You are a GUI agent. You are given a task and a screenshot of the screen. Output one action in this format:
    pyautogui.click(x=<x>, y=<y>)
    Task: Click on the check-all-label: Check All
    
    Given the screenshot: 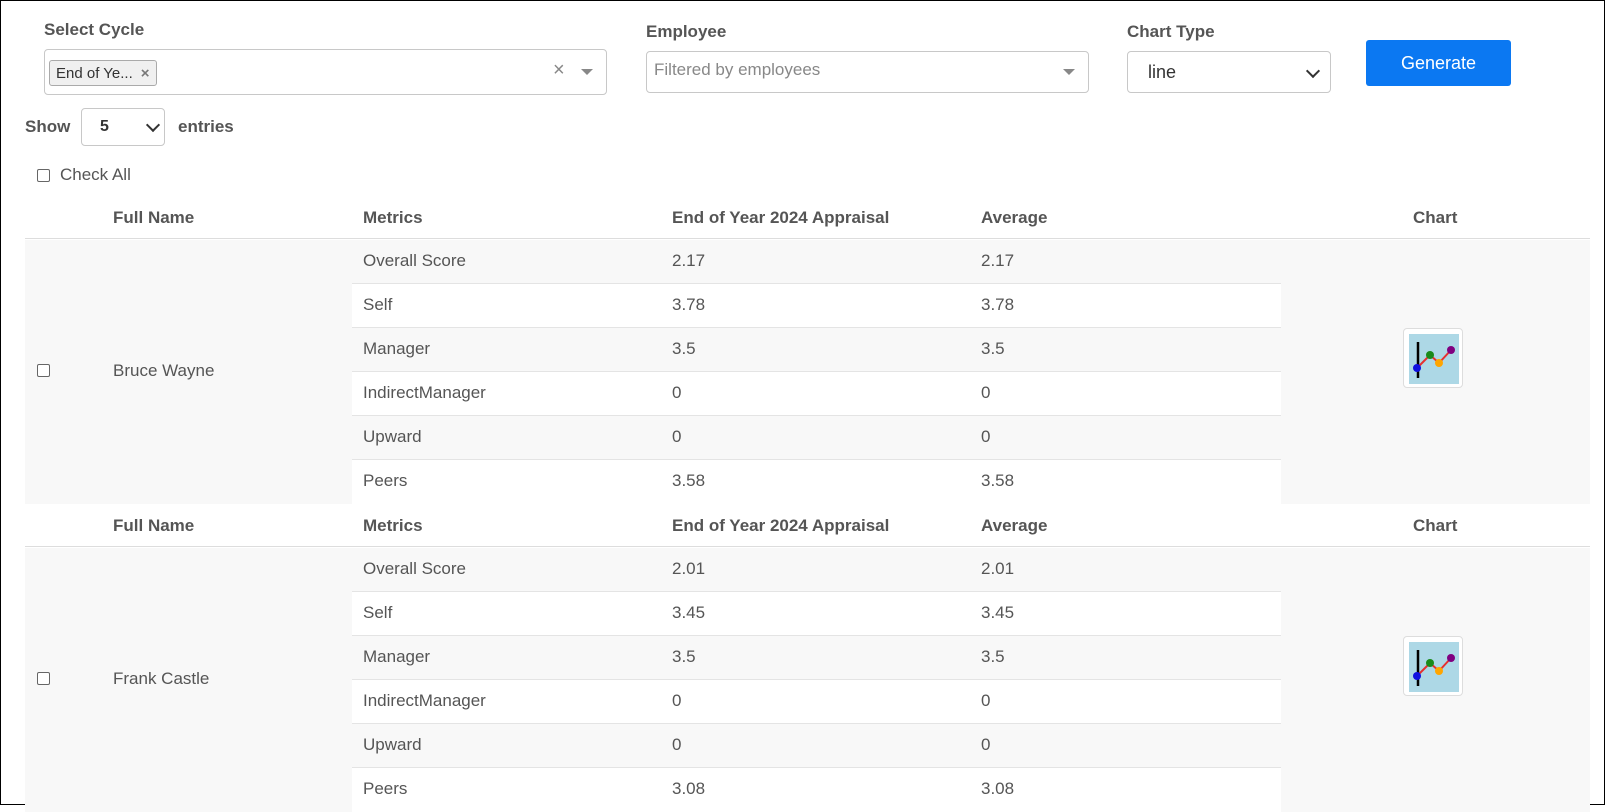 What is the action you would take?
    pyautogui.click(x=95, y=174)
    